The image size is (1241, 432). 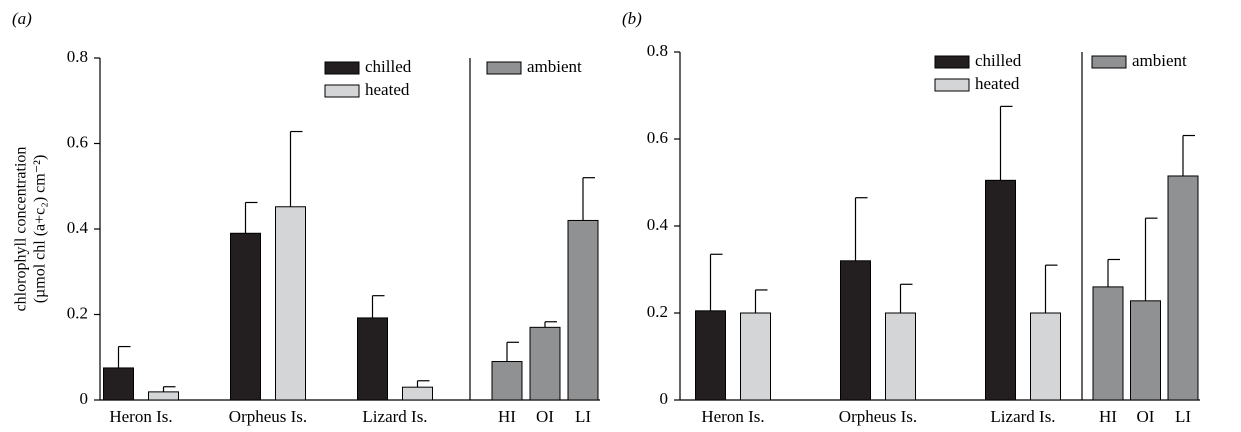 I want to click on y-axis-label: (µmol chl (a+c₂) cm⁻²), so click(x=40, y=229).